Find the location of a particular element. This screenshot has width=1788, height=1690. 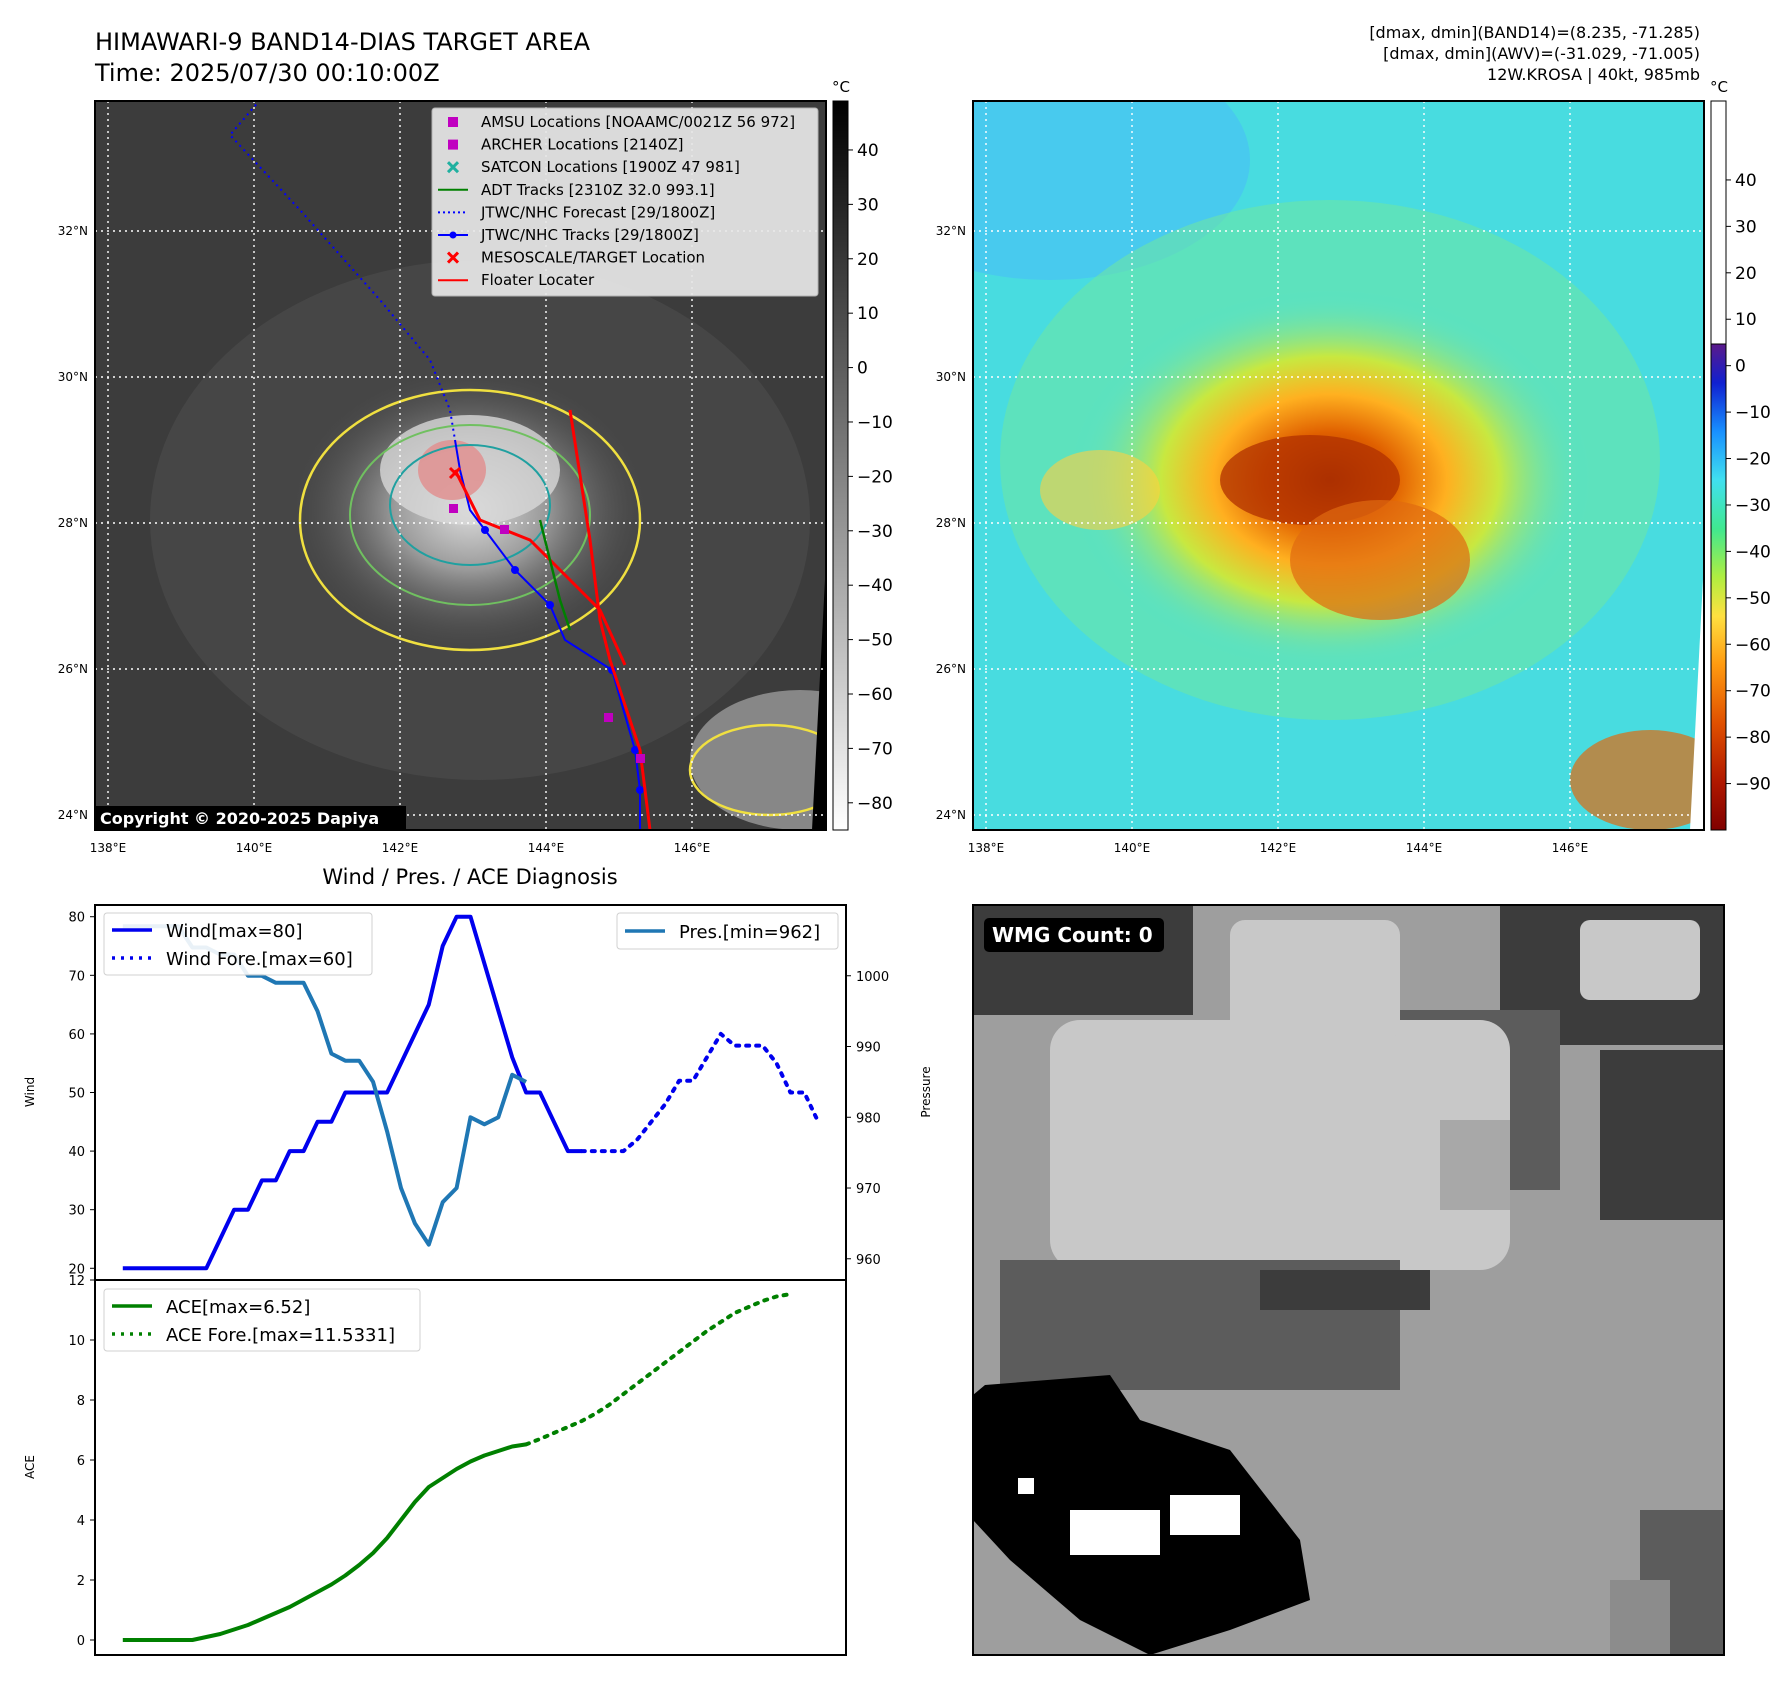

ir-colorbar-tick: 0 is located at coordinates (862, 369).